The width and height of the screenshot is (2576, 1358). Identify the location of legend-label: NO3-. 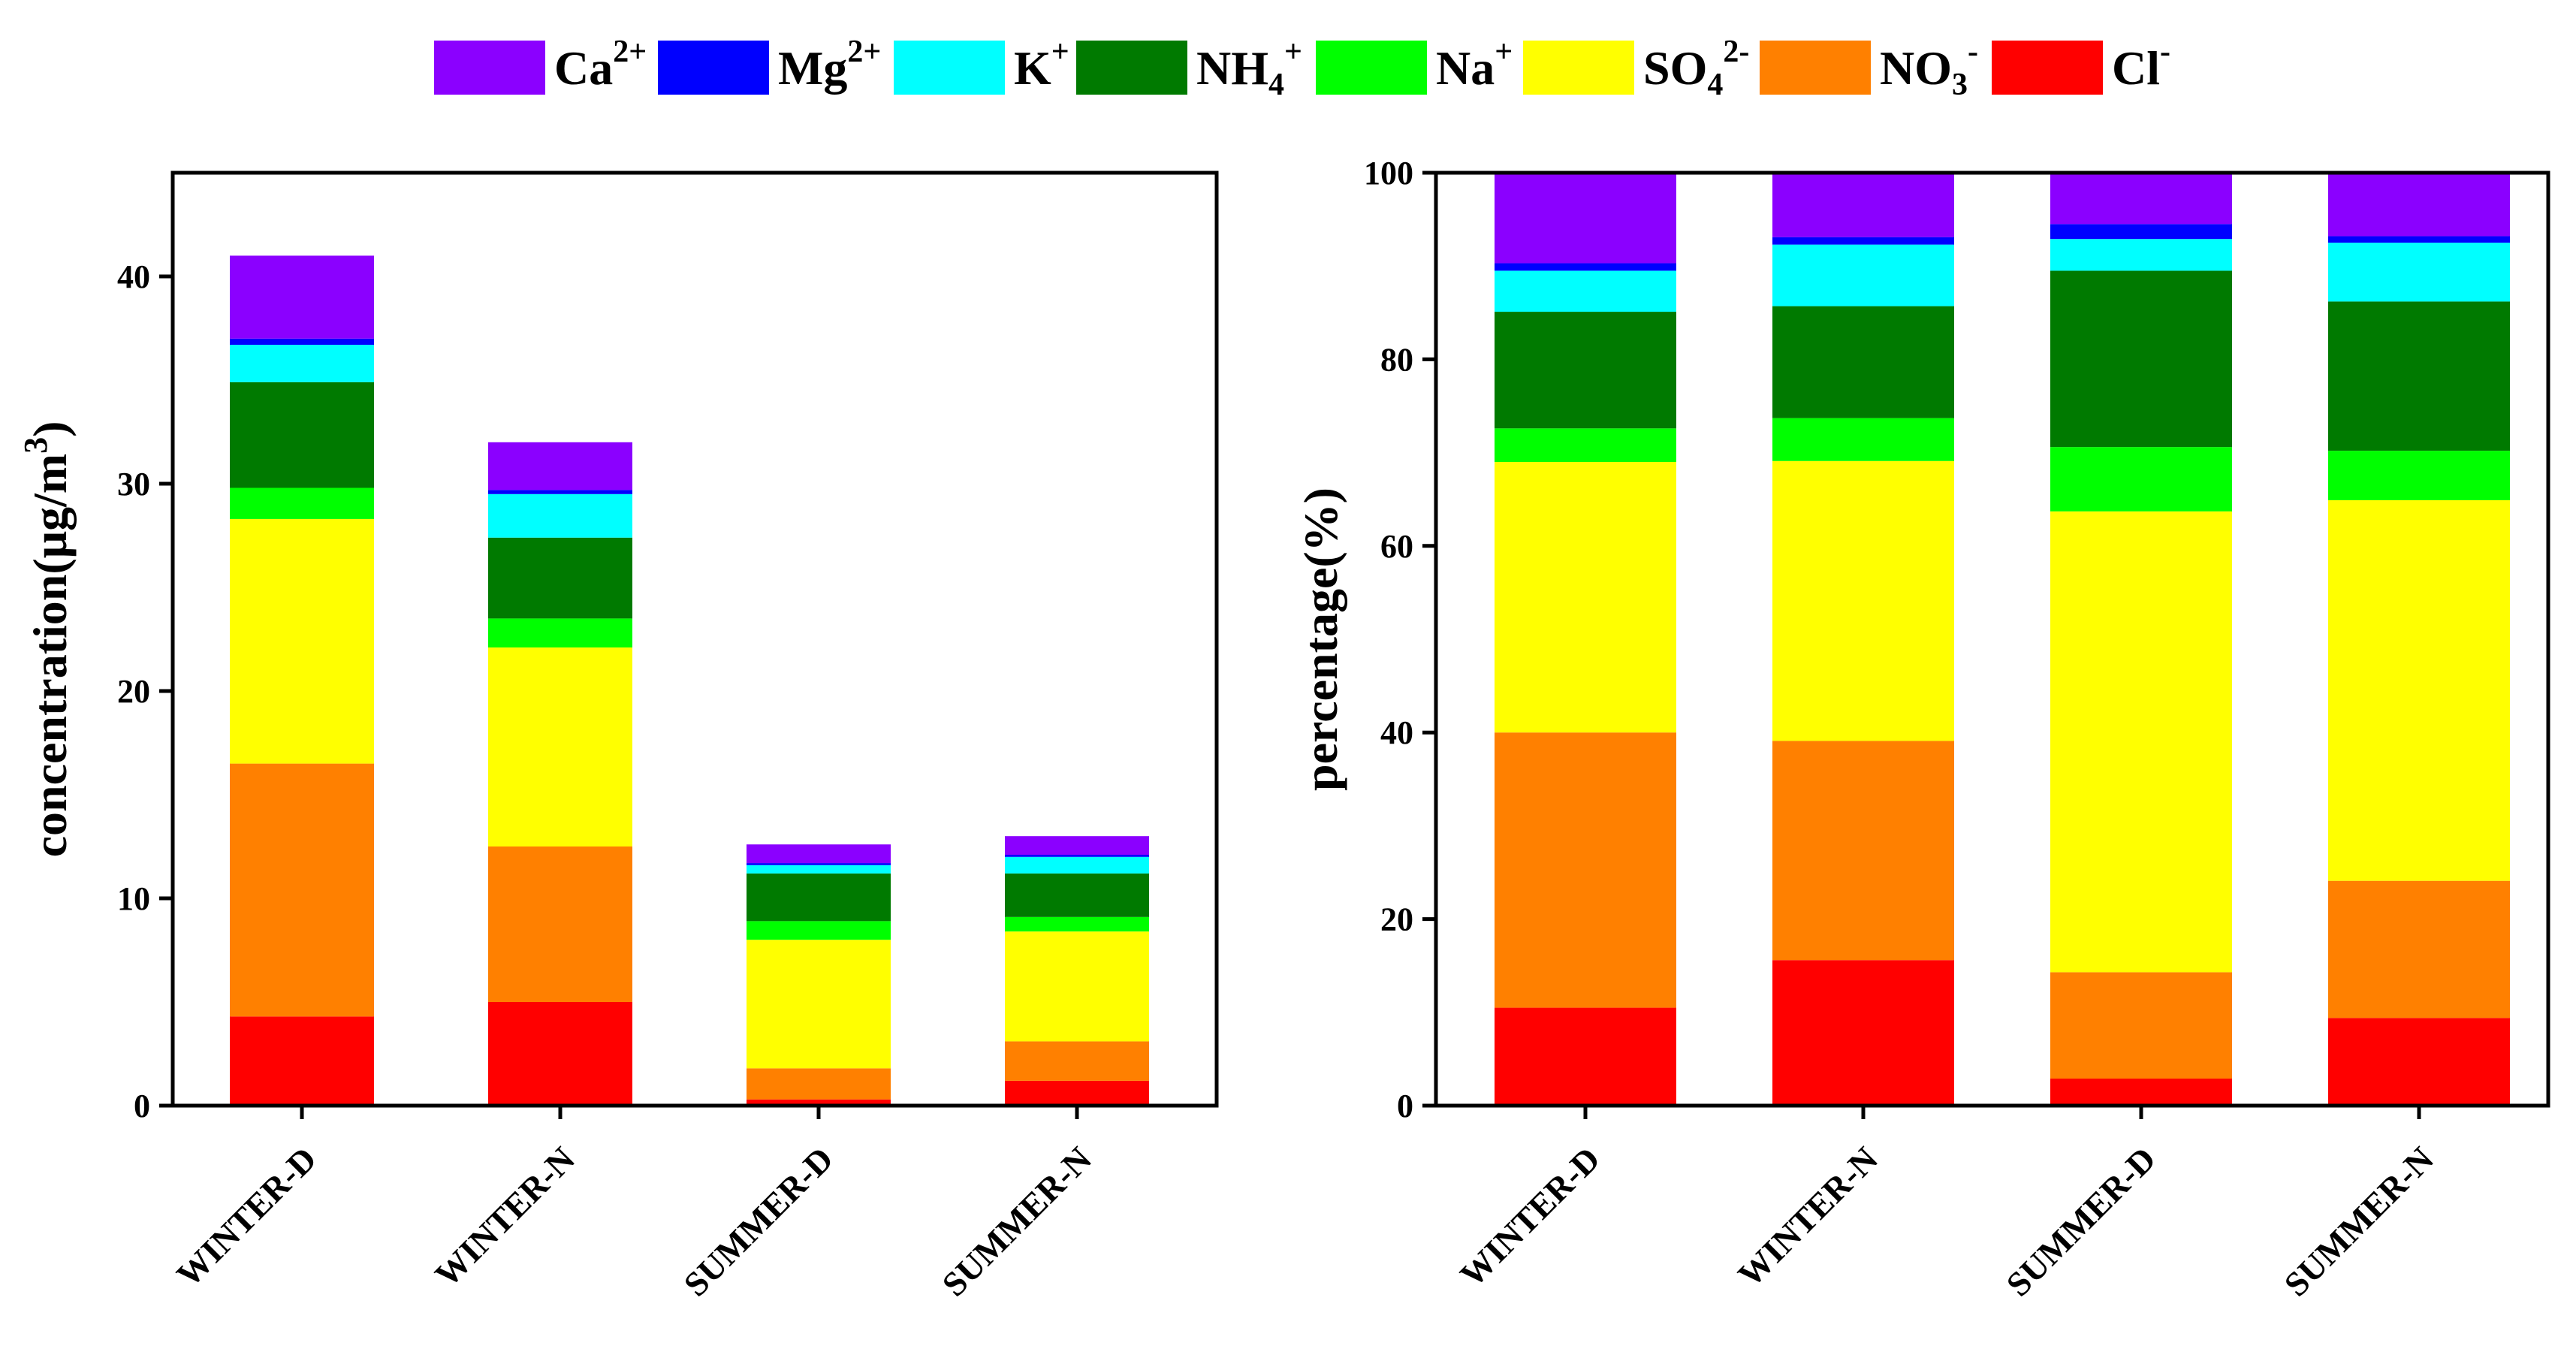
(1929, 68).